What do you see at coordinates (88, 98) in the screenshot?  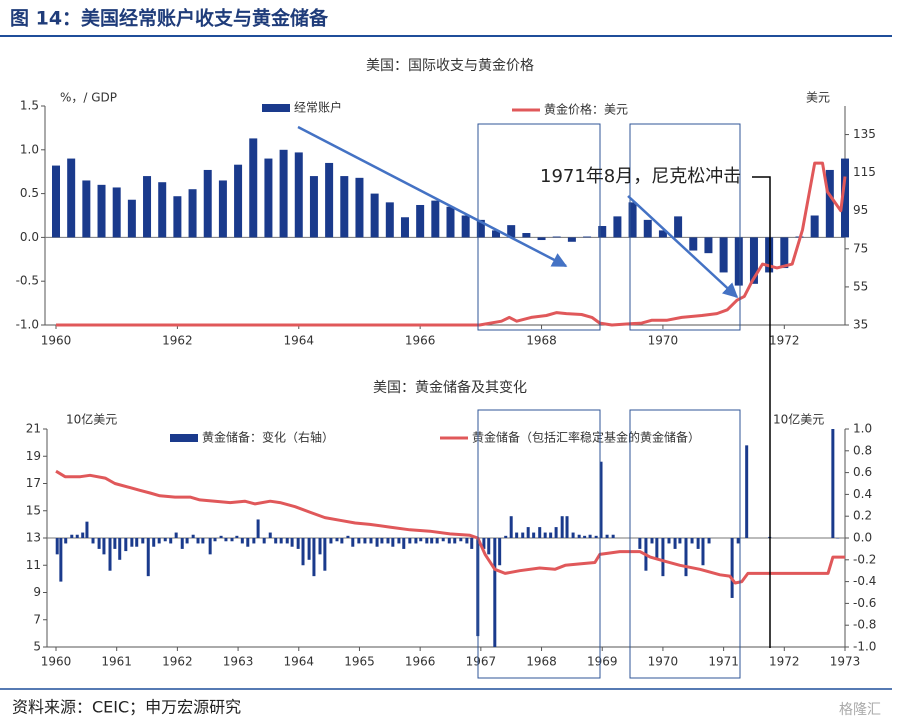 I see `y-axis-label: %，/ GDP` at bounding box center [88, 98].